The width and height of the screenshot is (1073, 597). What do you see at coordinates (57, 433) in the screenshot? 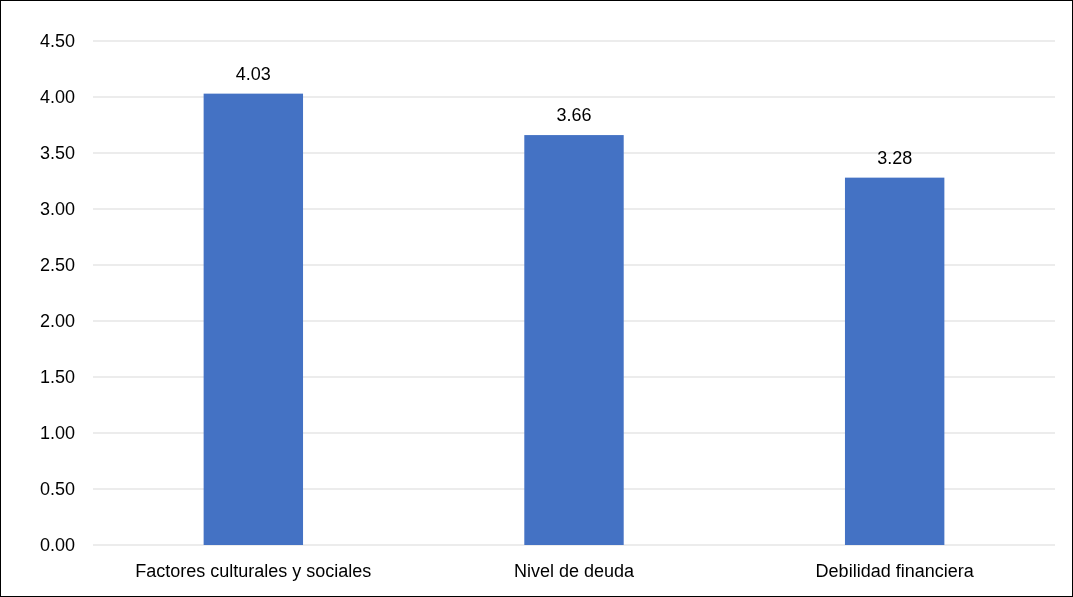
I see `y-tick-label: 1.00` at bounding box center [57, 433].